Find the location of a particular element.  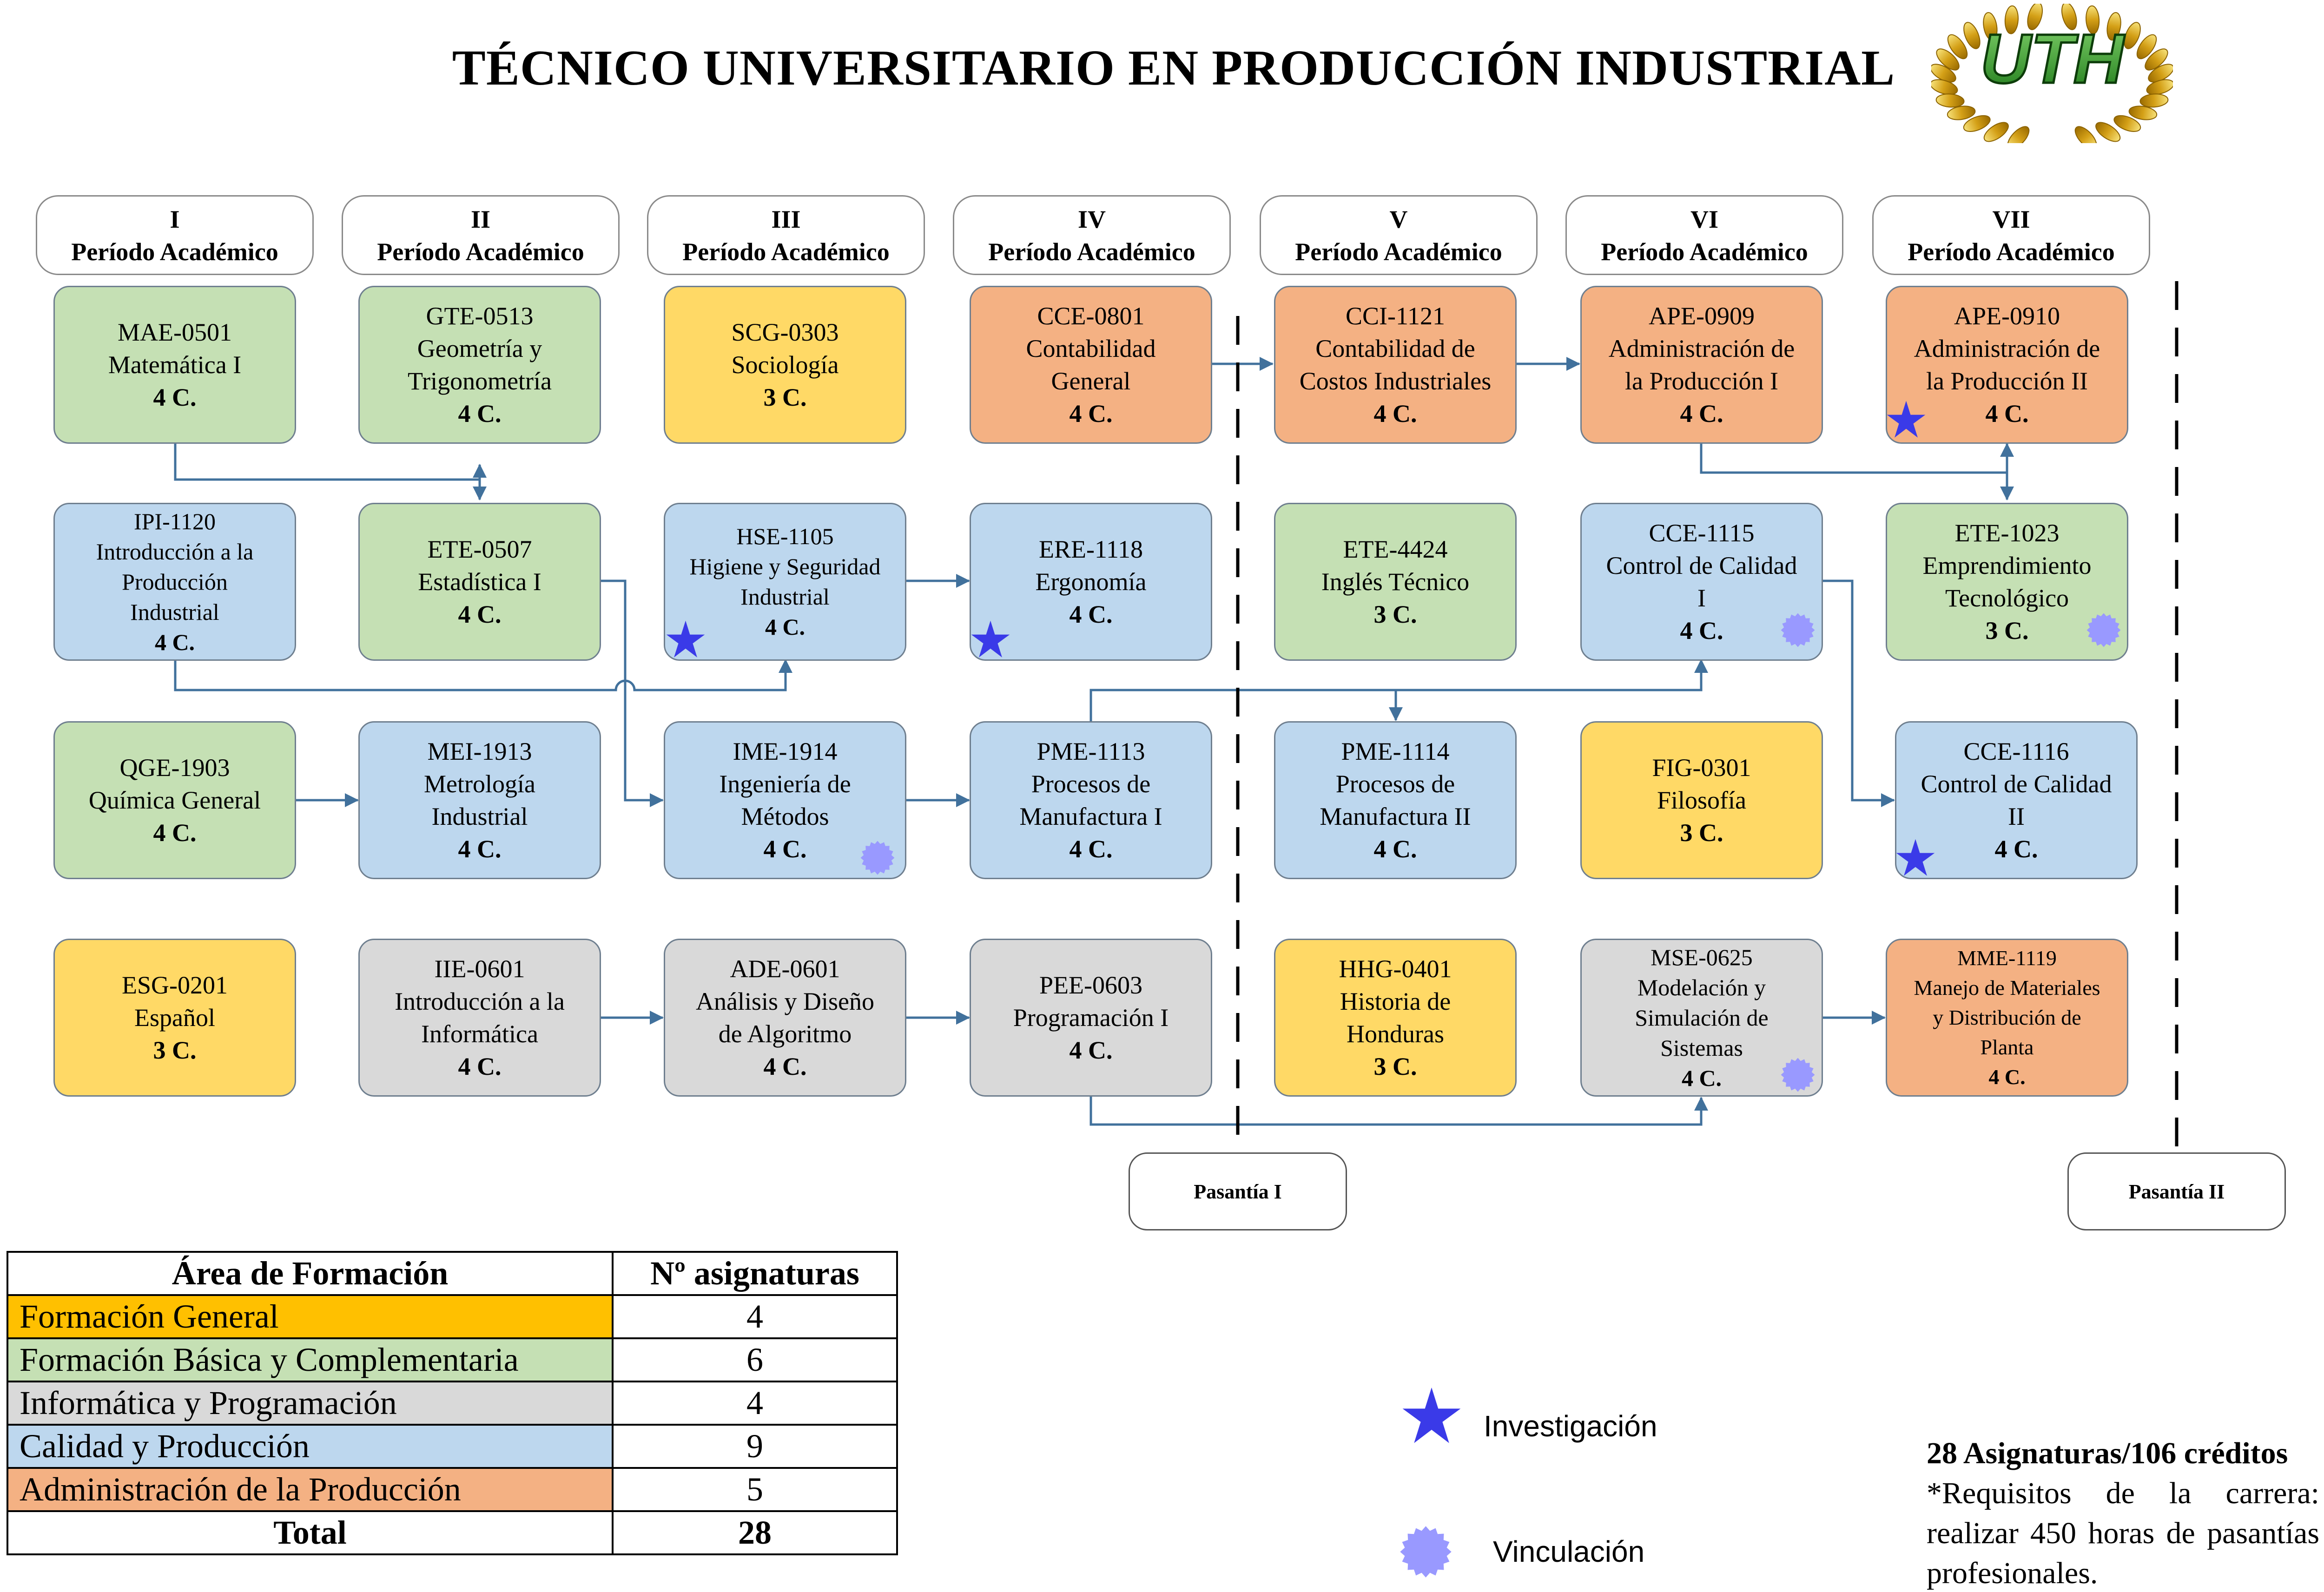

course-code: PEE-0603 is located at coordinates (1090, 985).